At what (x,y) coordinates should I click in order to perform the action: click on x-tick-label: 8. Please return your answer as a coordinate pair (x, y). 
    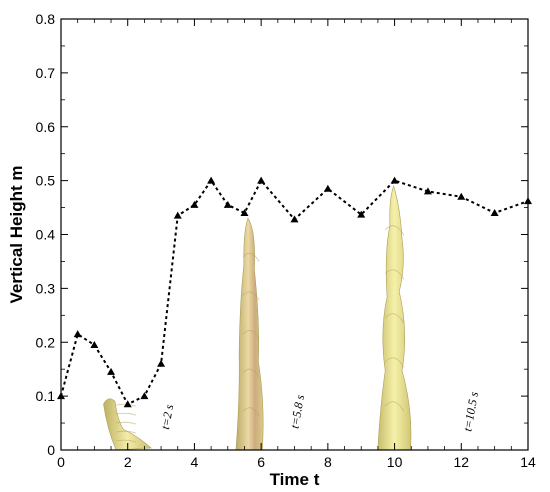
    Looking at the image, I should click on (328, 462).